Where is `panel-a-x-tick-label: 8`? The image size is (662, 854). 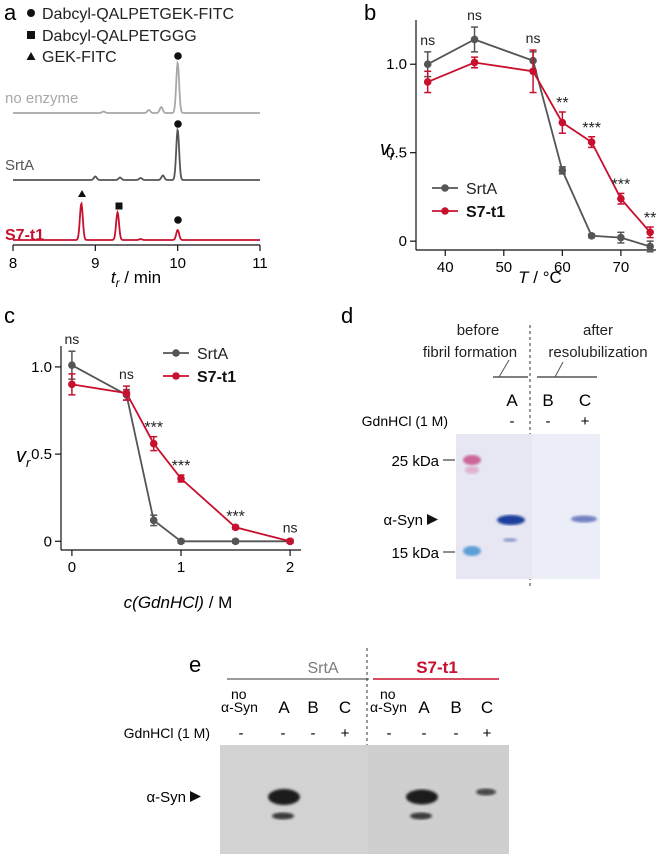
panel-a-x-tick-label: 8 is located at coordinates (13, 263).